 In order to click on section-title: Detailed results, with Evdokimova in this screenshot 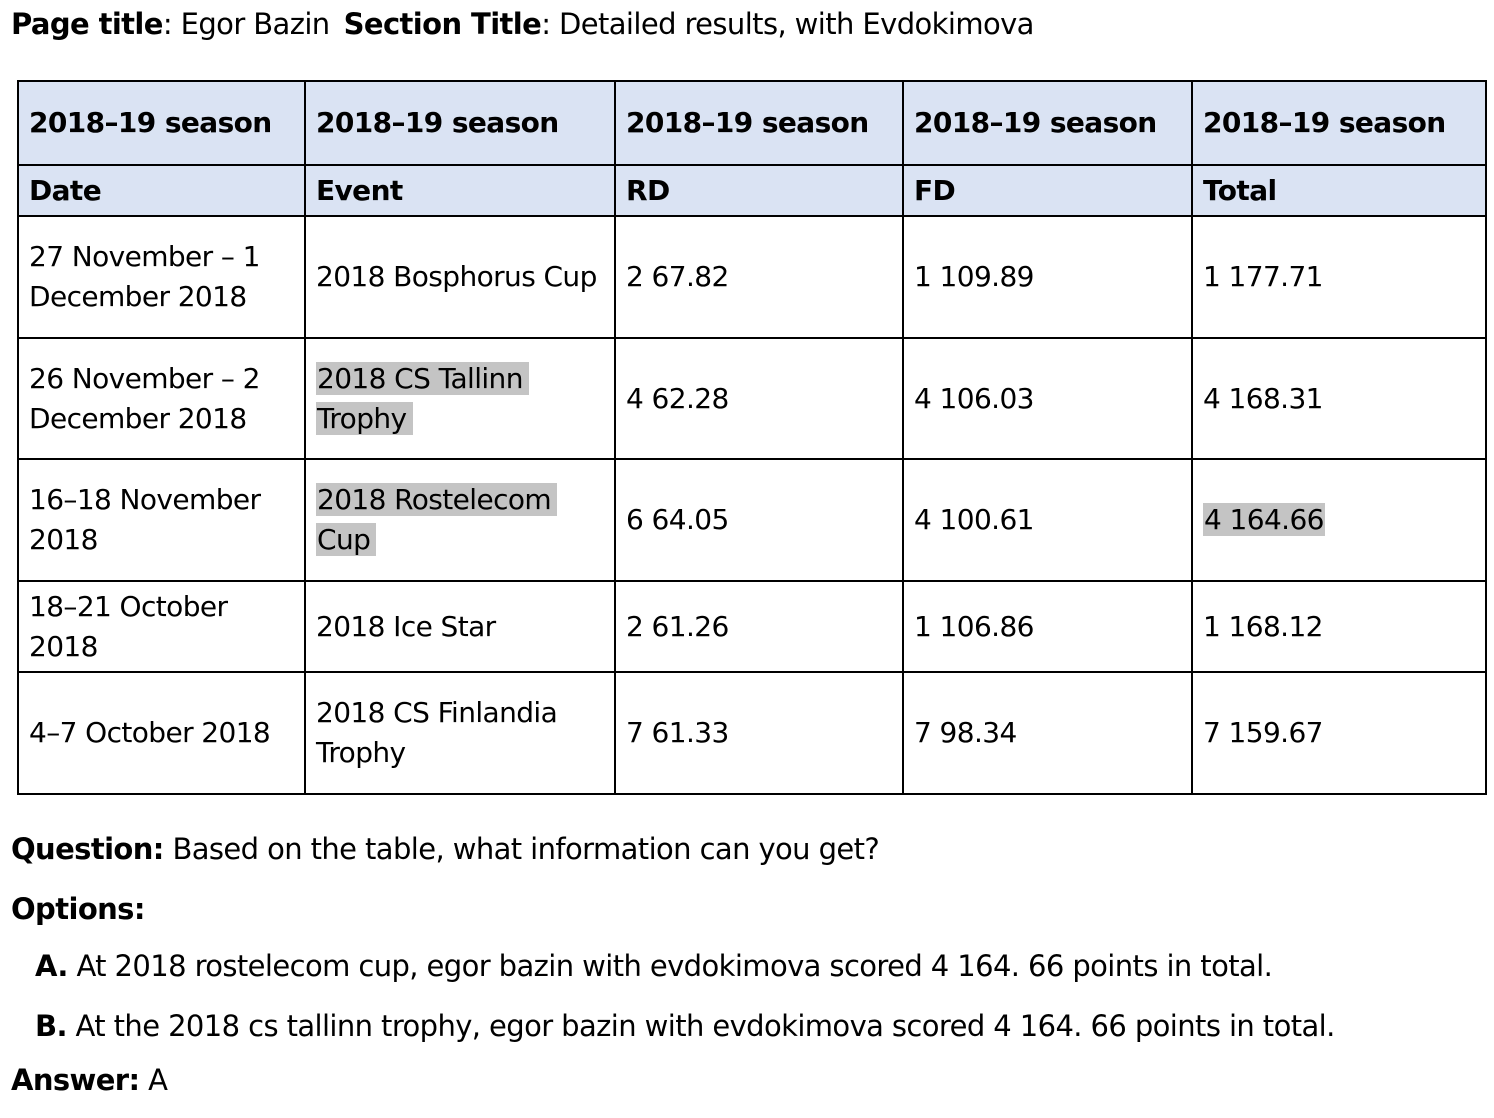, I will do `click(796, 24)`.